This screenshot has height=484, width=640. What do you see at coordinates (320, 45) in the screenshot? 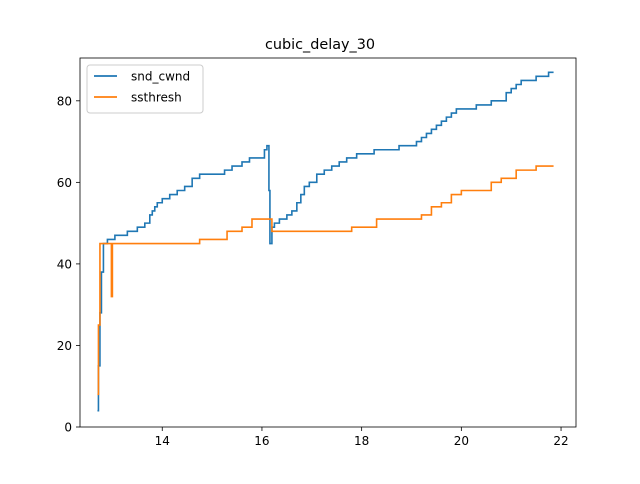
I see `chart-title: cubic_delay_30` at bounding box center [320, 45].